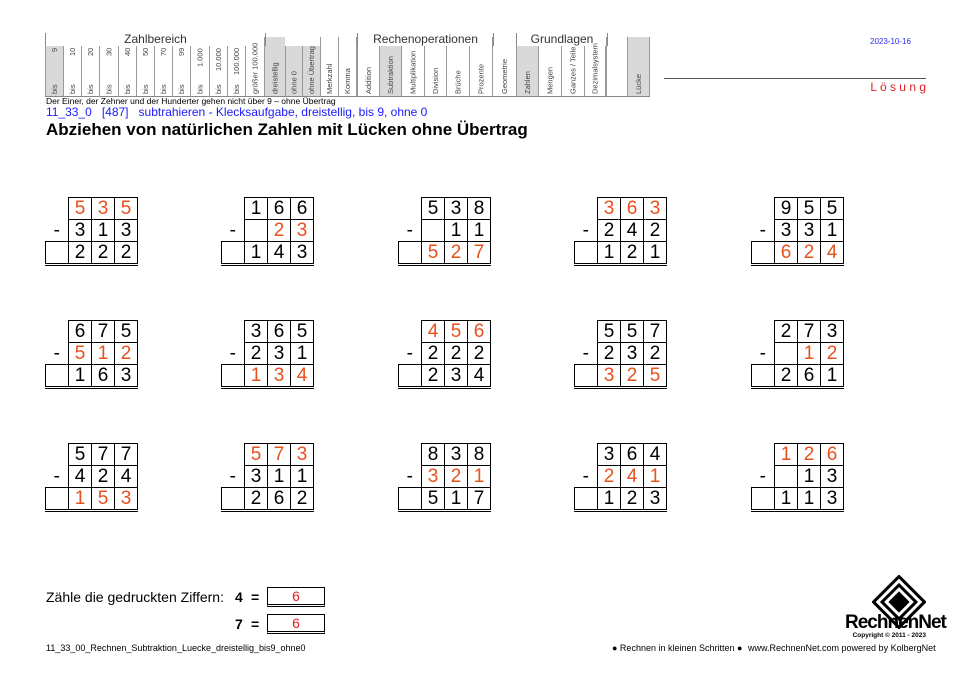 This screenshot has height=681, width=963. What do you see at coordinates (145, 52) in the screenshot?
I see `column-top-label: 50` at bounding box center [145, 52].